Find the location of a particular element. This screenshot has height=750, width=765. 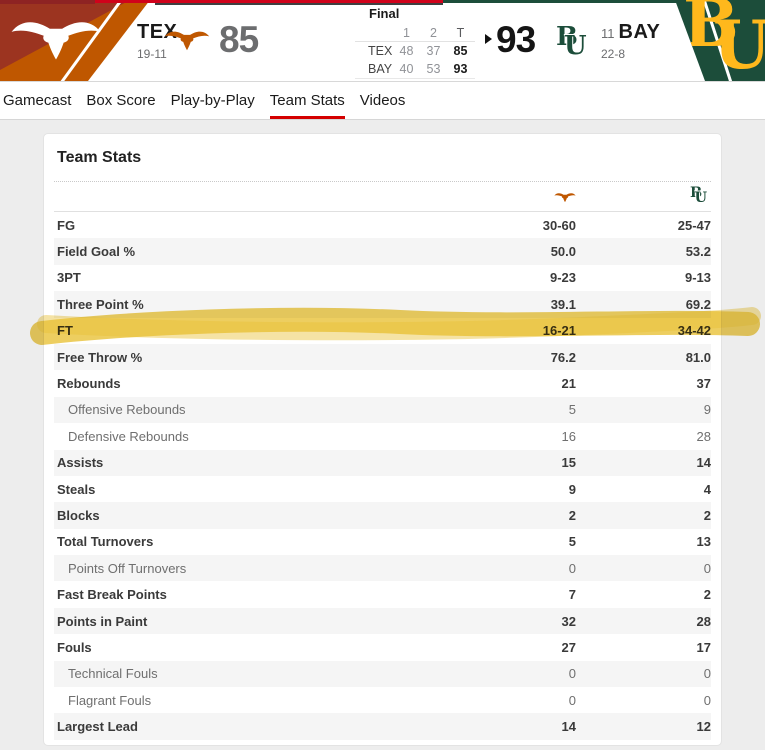

top-accent-red is located at coordinates (269, 1).